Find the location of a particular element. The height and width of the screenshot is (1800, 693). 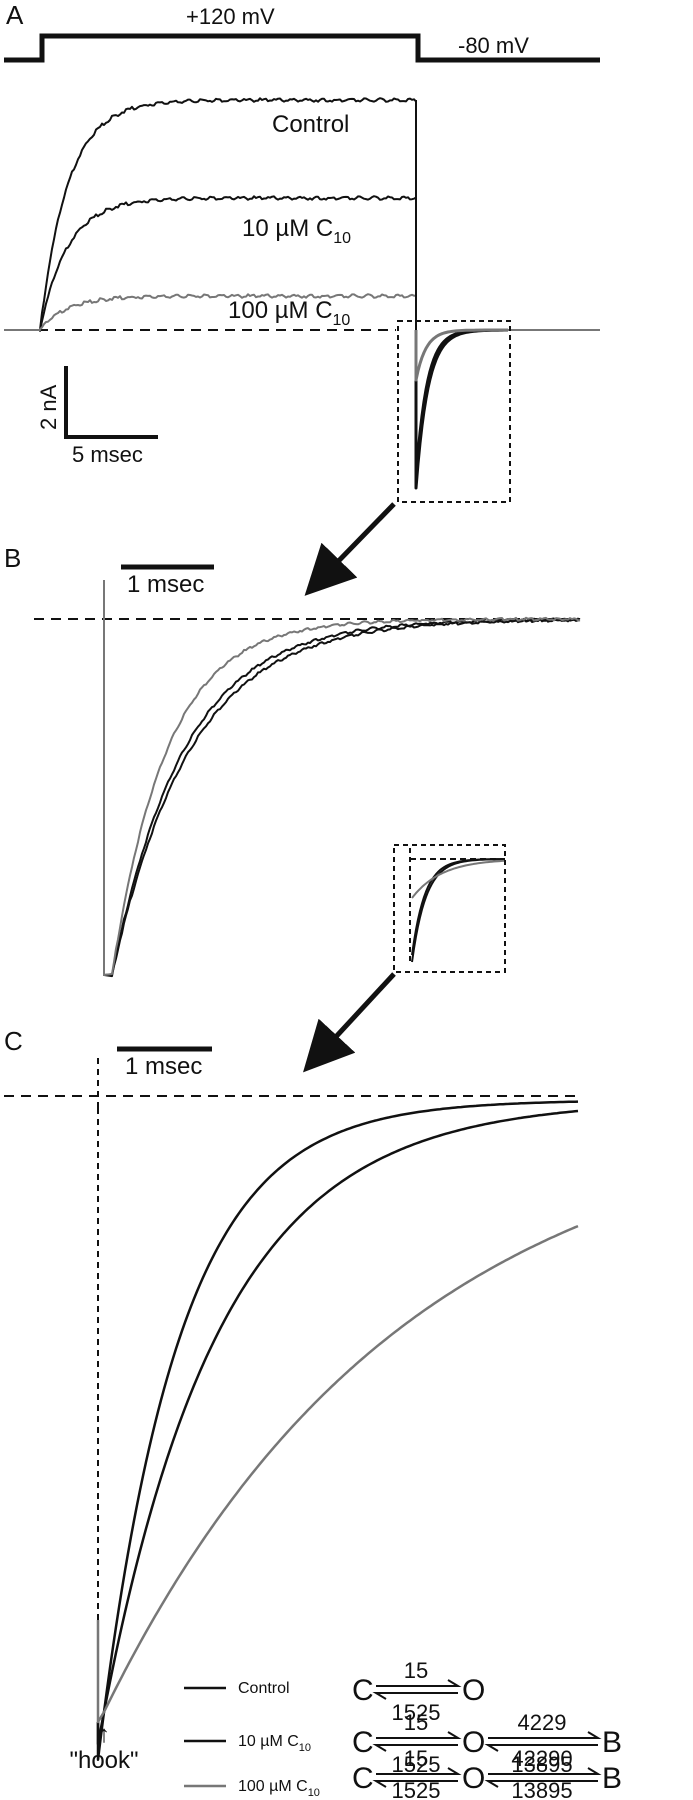

scheme-1-k-forward: 15 is located at coordinates (416, 1670).